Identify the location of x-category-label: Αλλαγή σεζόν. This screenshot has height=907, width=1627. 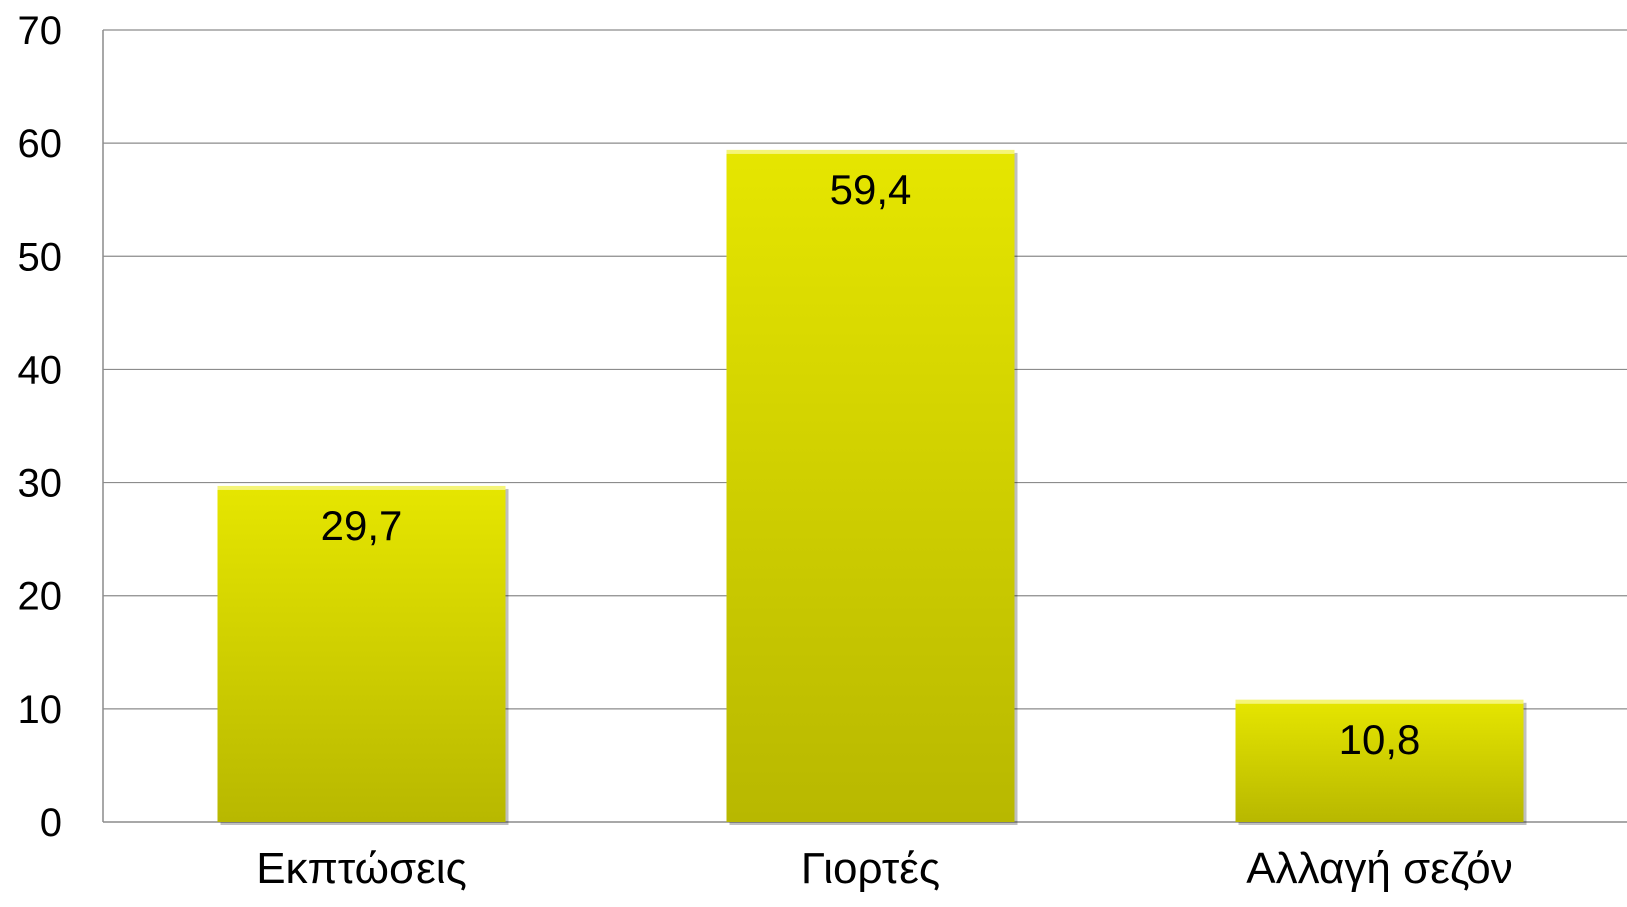
(1379, 868).